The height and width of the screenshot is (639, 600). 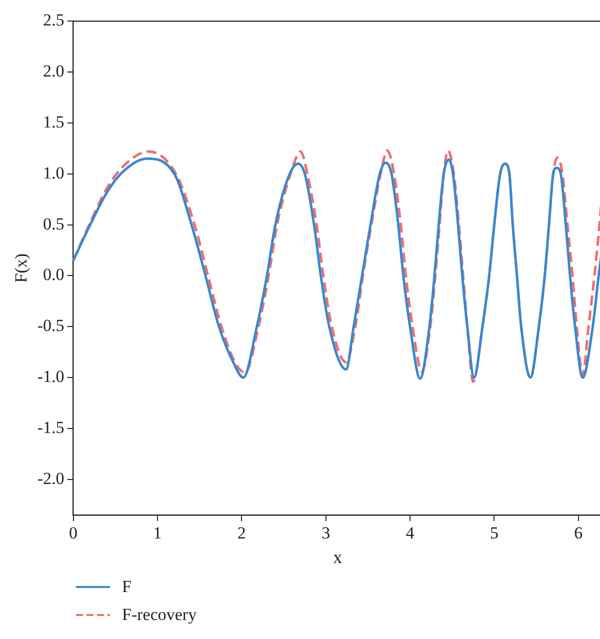 What do you see at coordinates (21, 268) in the screenshot?
I see `y-axis-title: F(x)` at bounding box center [21, 268].